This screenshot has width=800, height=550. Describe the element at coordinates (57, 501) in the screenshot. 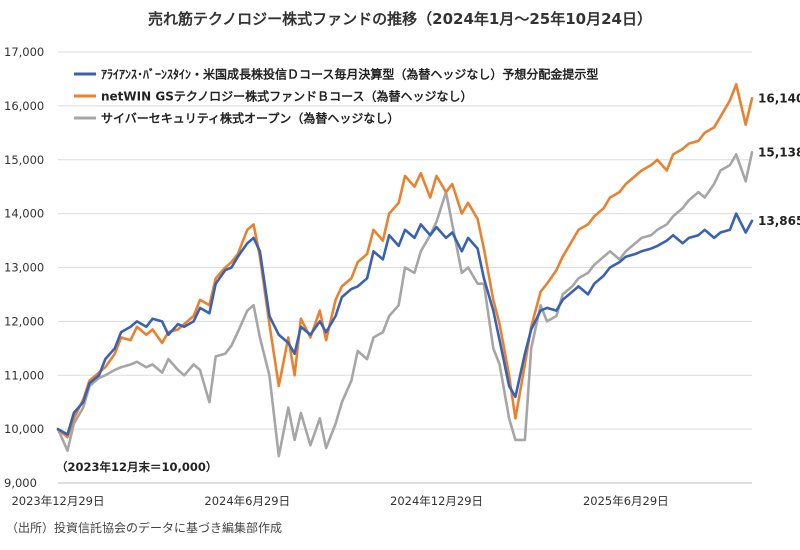

I see `x-tick-label: 2023年12月29日` at that location.